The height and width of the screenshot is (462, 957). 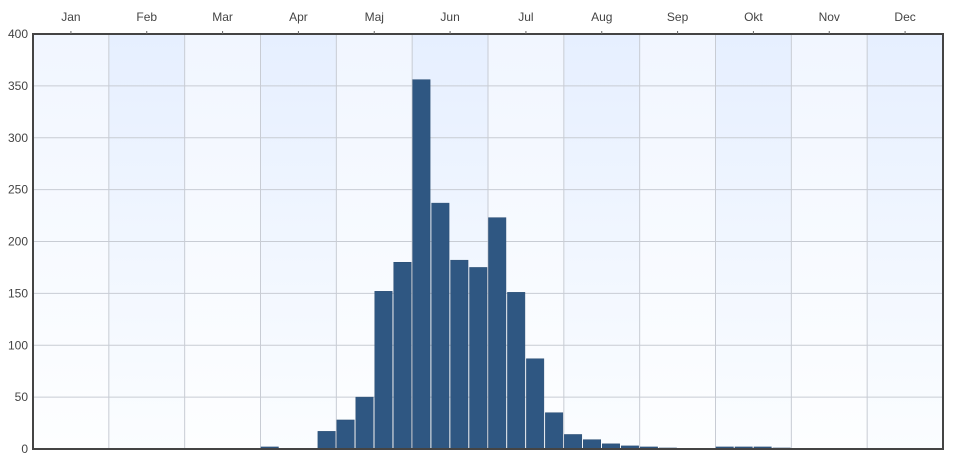 I want to click on x-tick-label: Apr, so click(x=298, y=17).